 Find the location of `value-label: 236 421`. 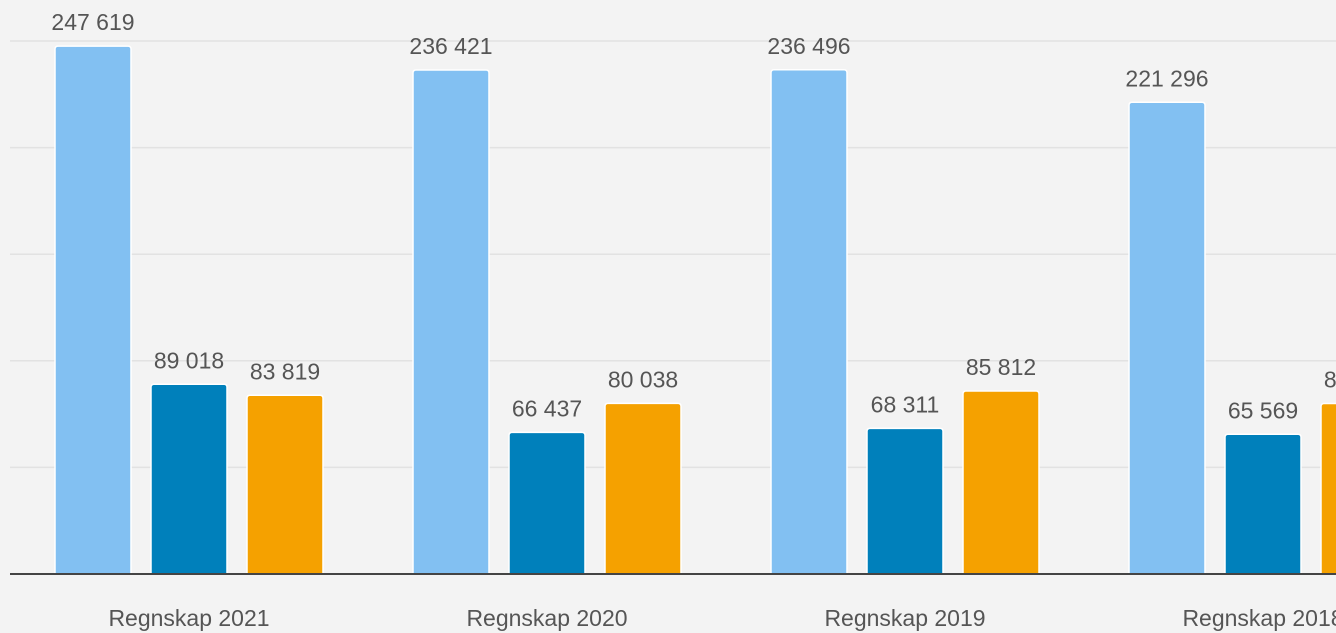

value-label: 236 421 is located at coordinates (450, 46).